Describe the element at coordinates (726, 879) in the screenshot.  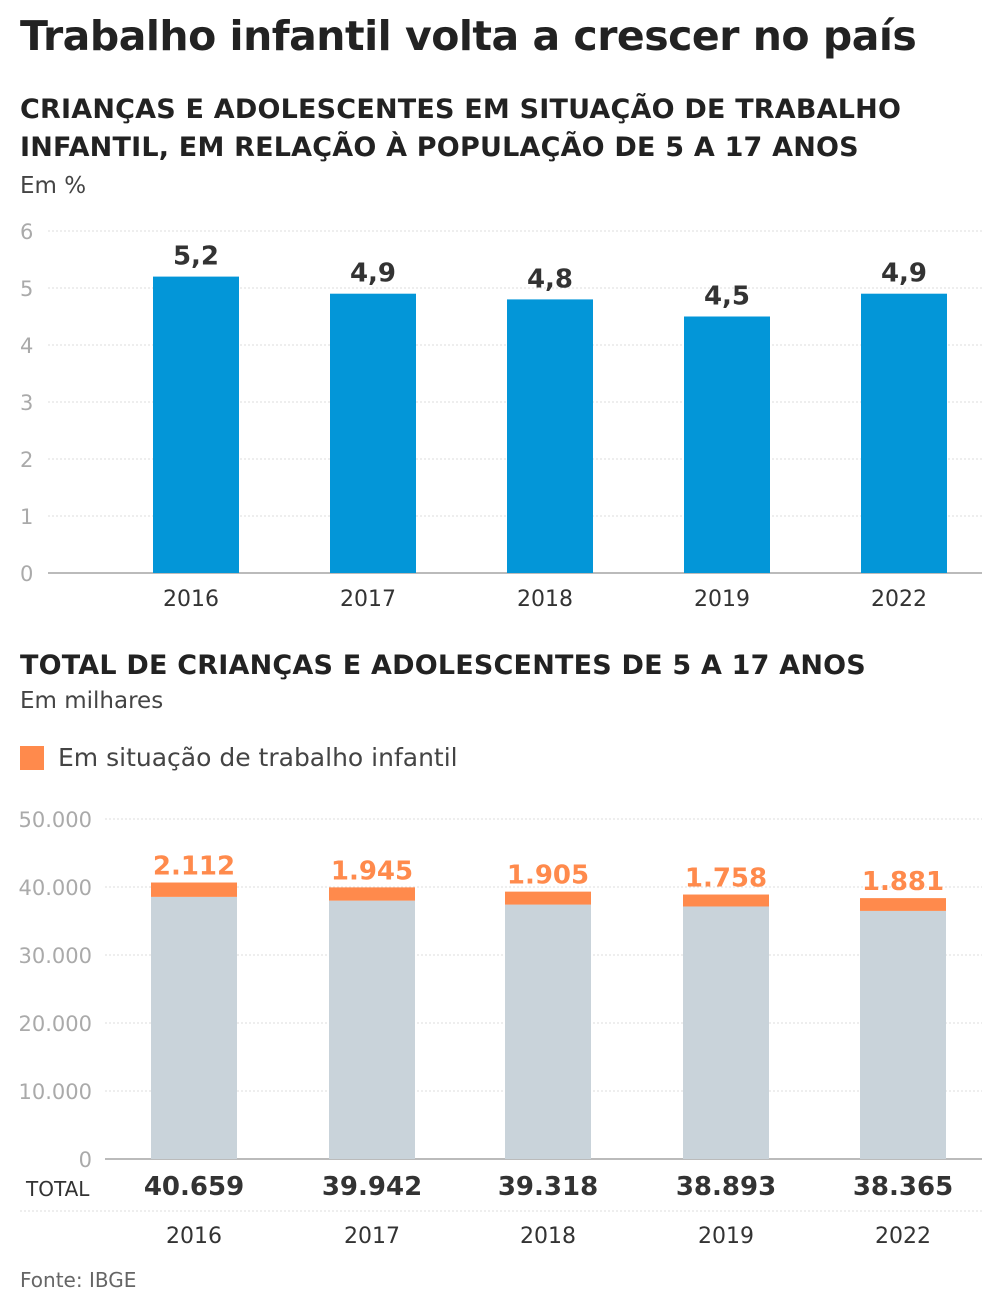
I see `chart2-child-labor-value-label: 1.758` at that location.